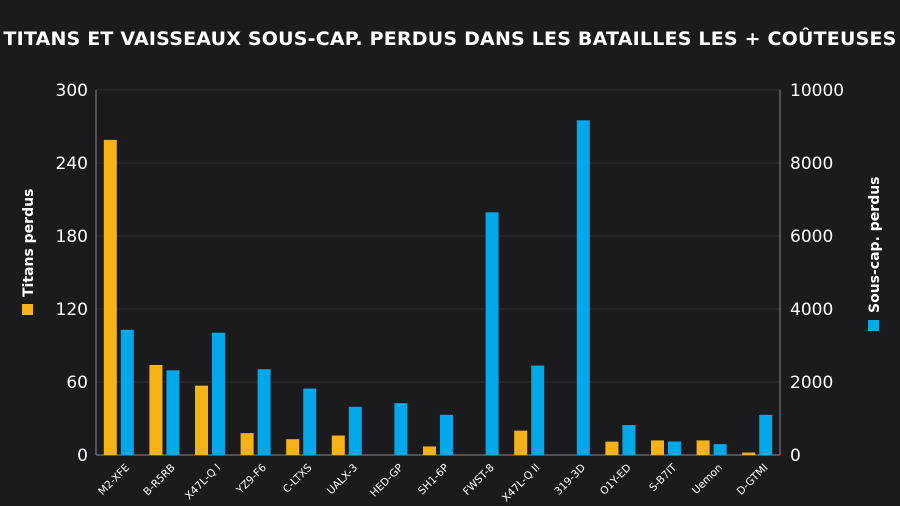  What do you see at coordinates (663, 477) in the screenshot?
I see `category-label: S-B7IT` at bounding box center [663, 477].